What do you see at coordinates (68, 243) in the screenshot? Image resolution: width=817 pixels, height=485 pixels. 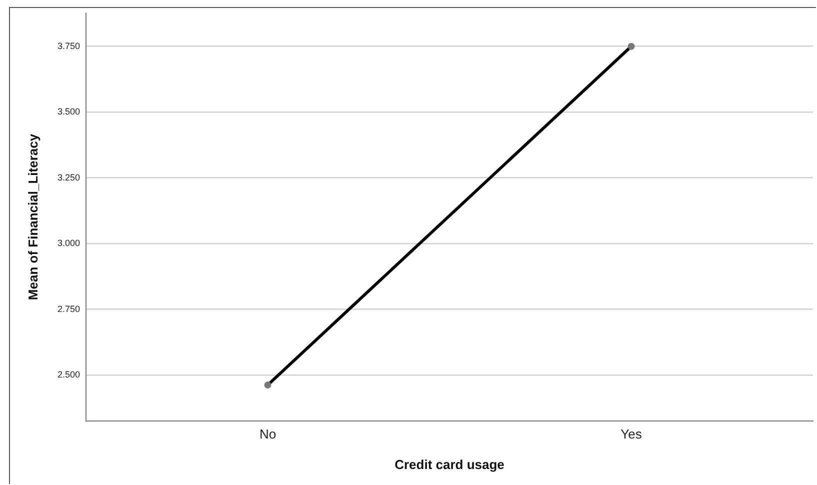 I see `y-tick-label: 3.000` at bounding box center [68, 243].